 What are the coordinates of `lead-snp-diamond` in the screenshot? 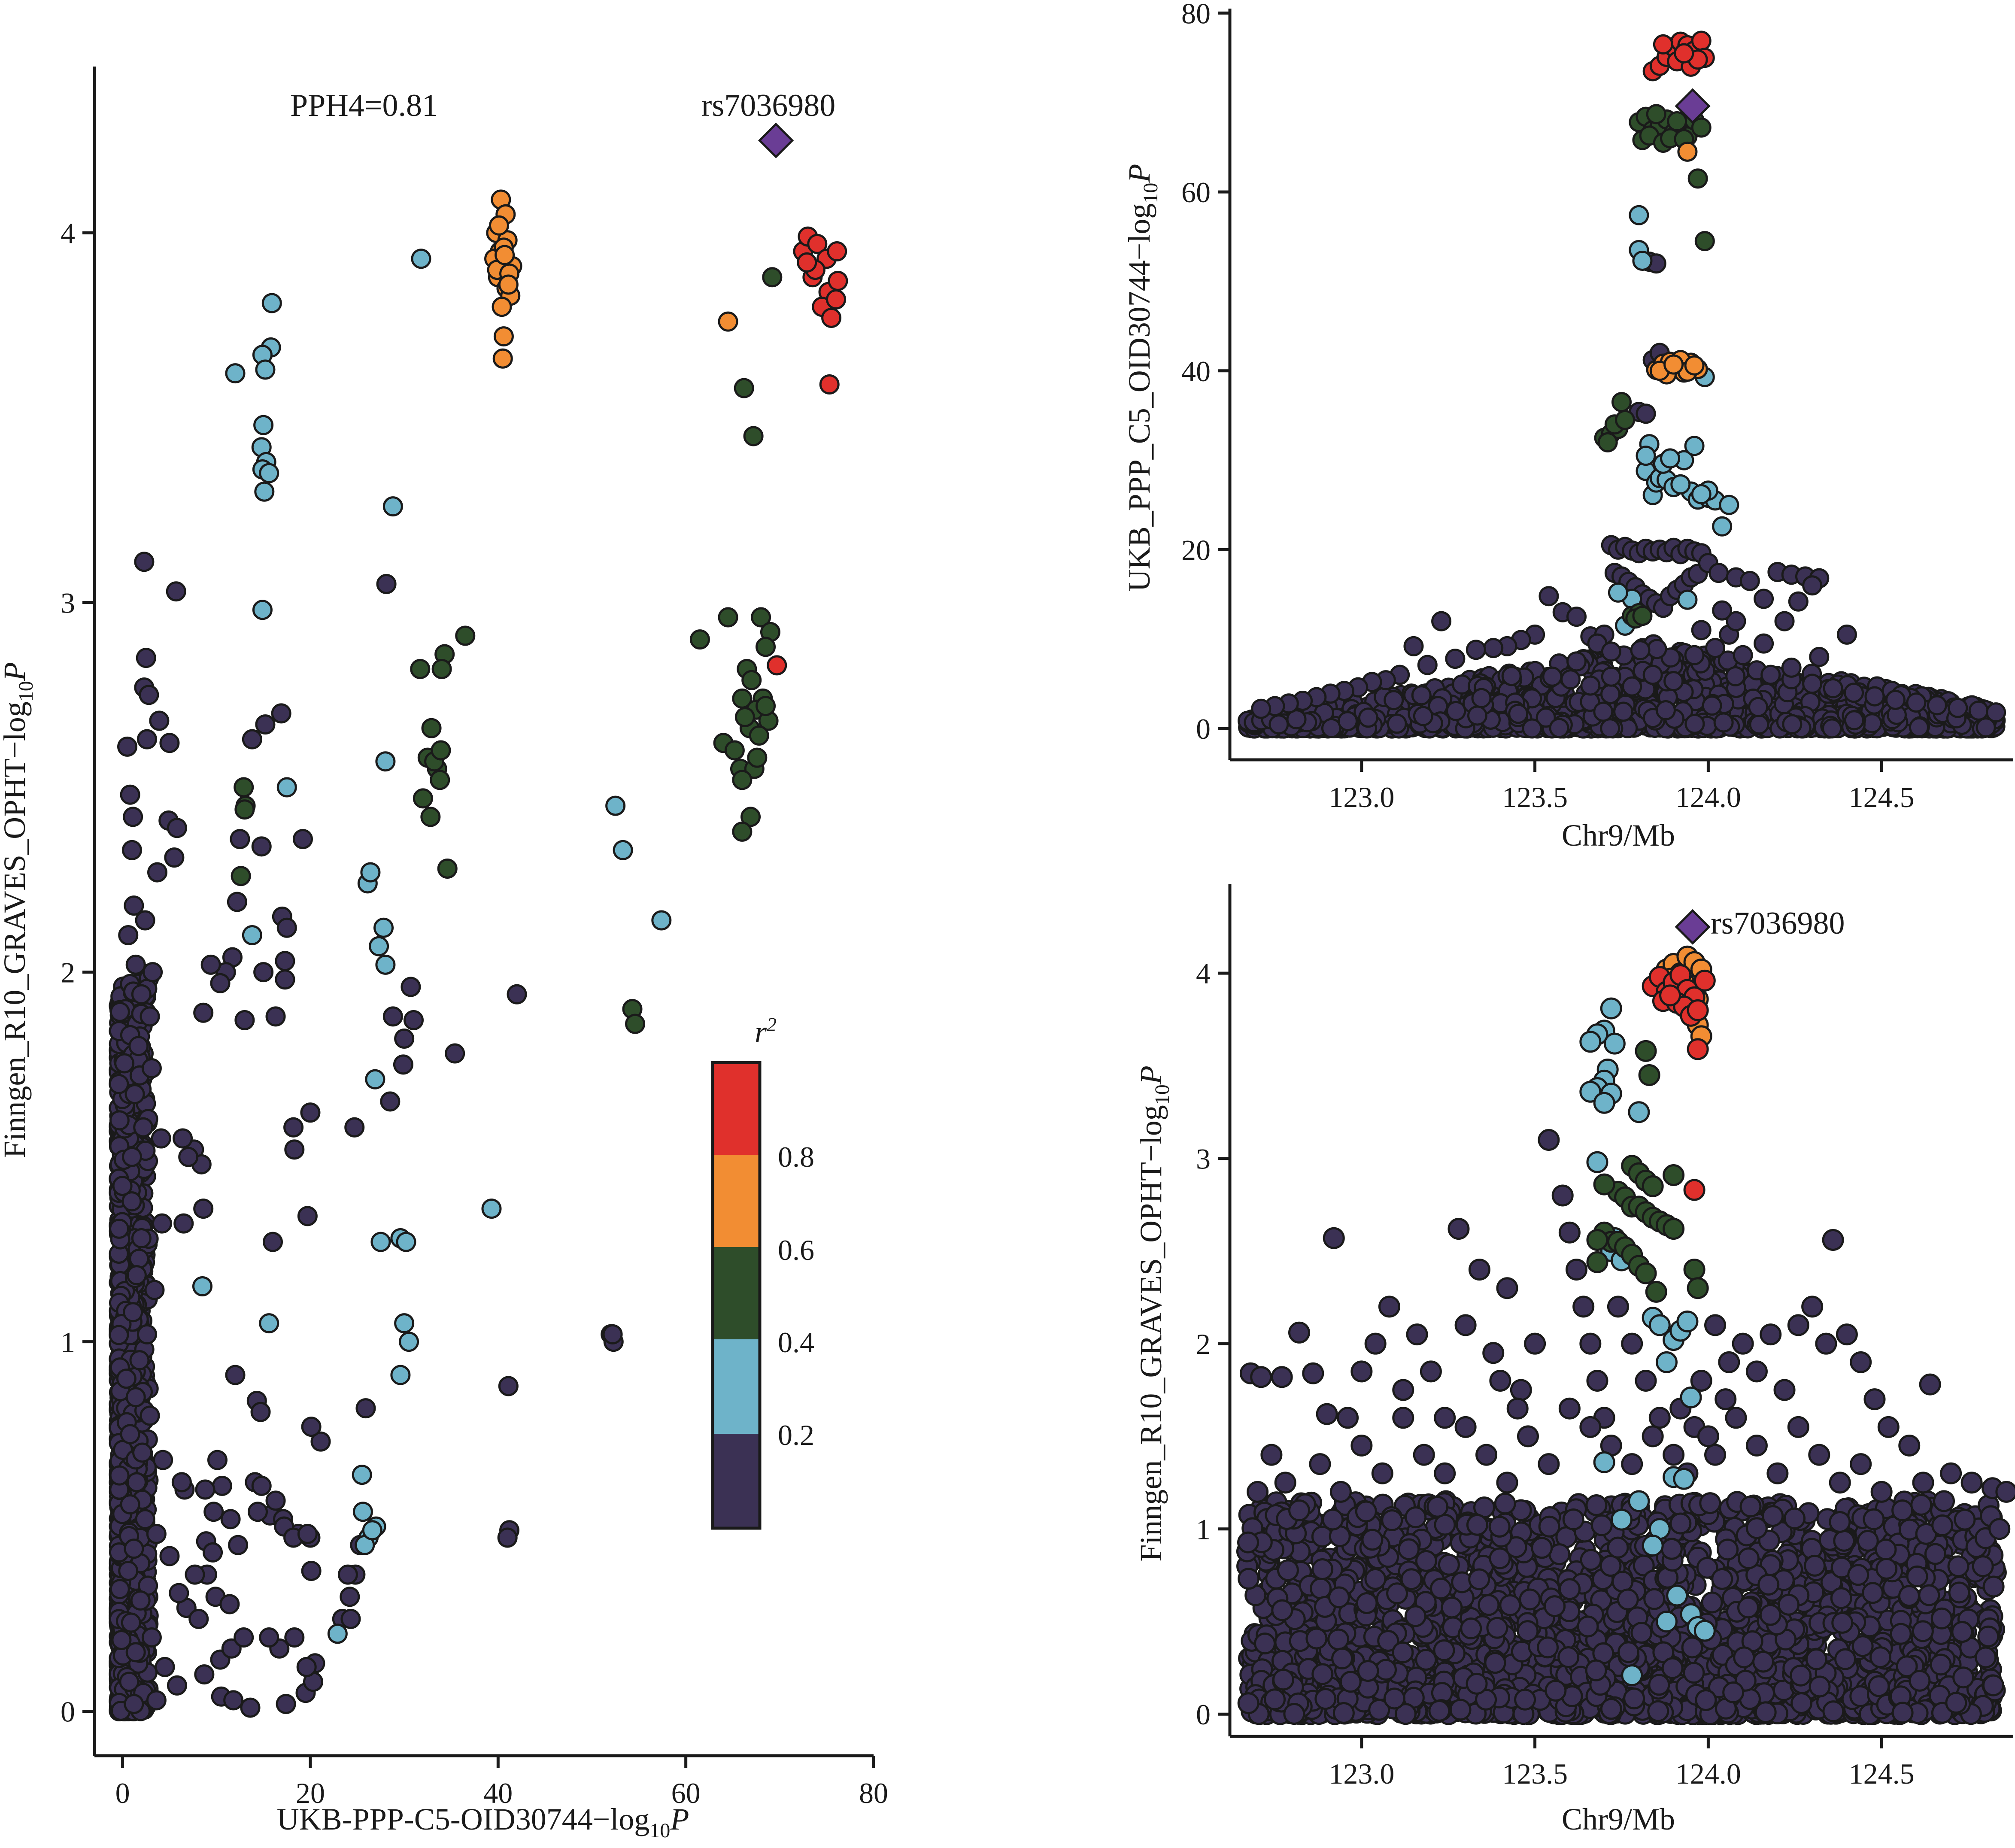 It's located at (776, 140).